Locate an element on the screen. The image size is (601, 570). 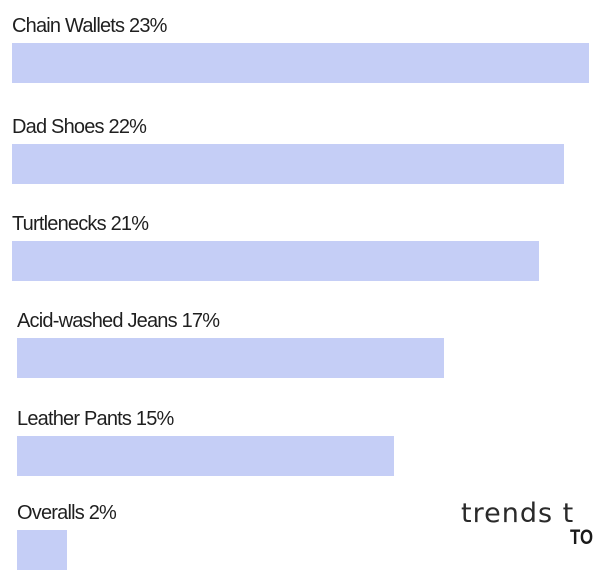
bar-turtlenecks is located at coordinates (275, 261).